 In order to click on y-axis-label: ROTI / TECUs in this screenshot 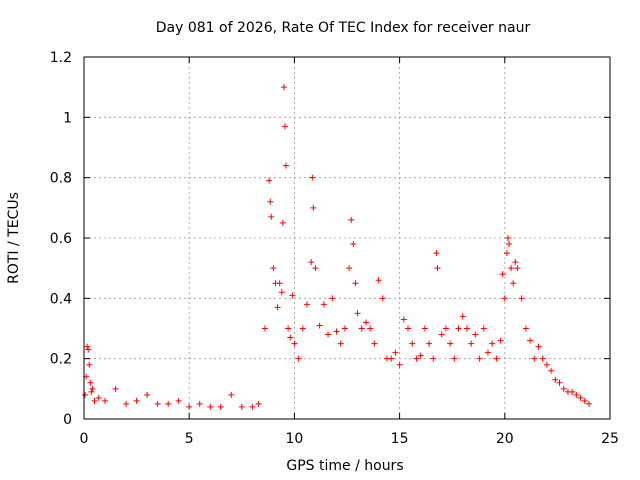, I will do `click(14, 238)`.